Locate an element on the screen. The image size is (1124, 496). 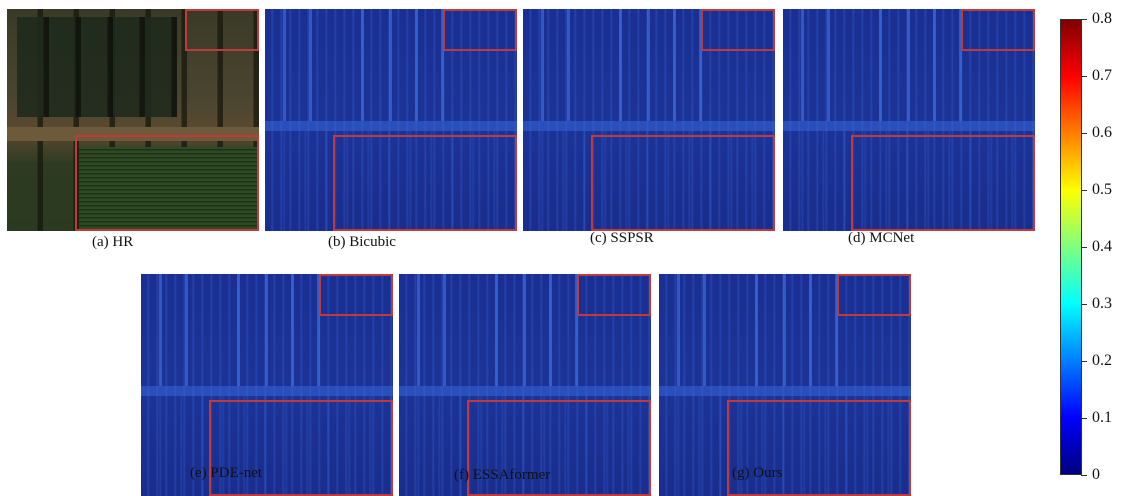
panel-d-image is located at coordinates (909, 120).